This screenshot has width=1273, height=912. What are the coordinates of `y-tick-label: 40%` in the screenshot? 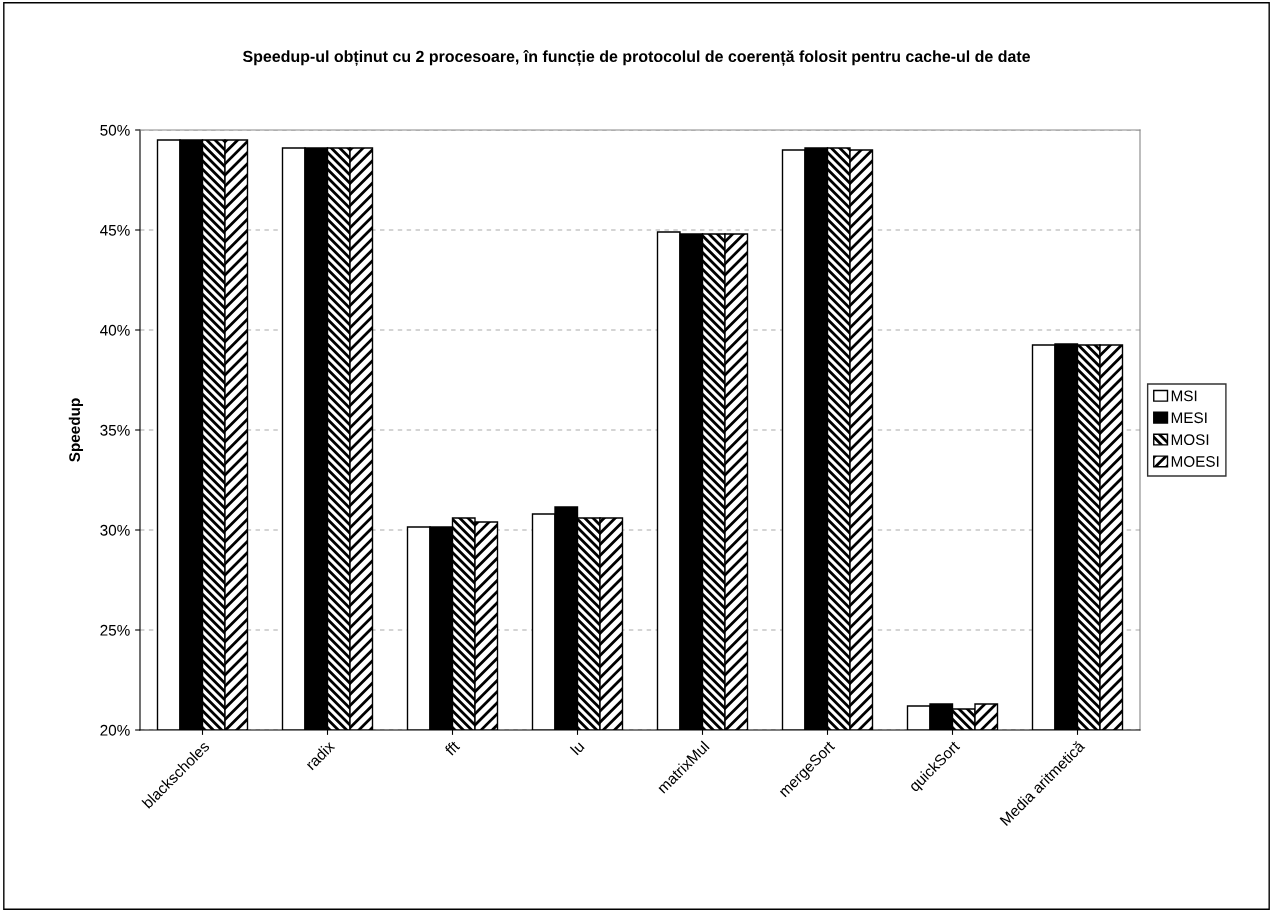 It's located at (115, 330).